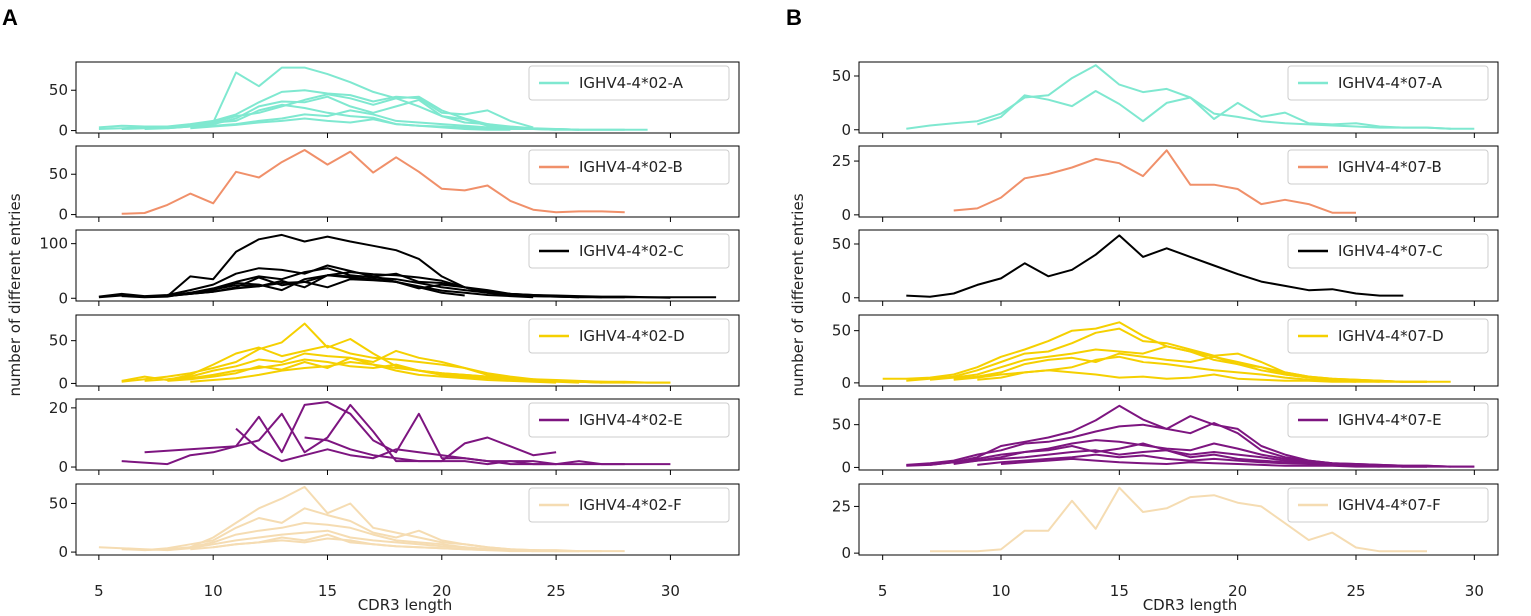 This screenshot has height=616, width=1531. What do you see at coordinates (631, 83) in the screenshot?
I see `legend-label: IGHV4-4*02-A` at bounding box center [631, 83].